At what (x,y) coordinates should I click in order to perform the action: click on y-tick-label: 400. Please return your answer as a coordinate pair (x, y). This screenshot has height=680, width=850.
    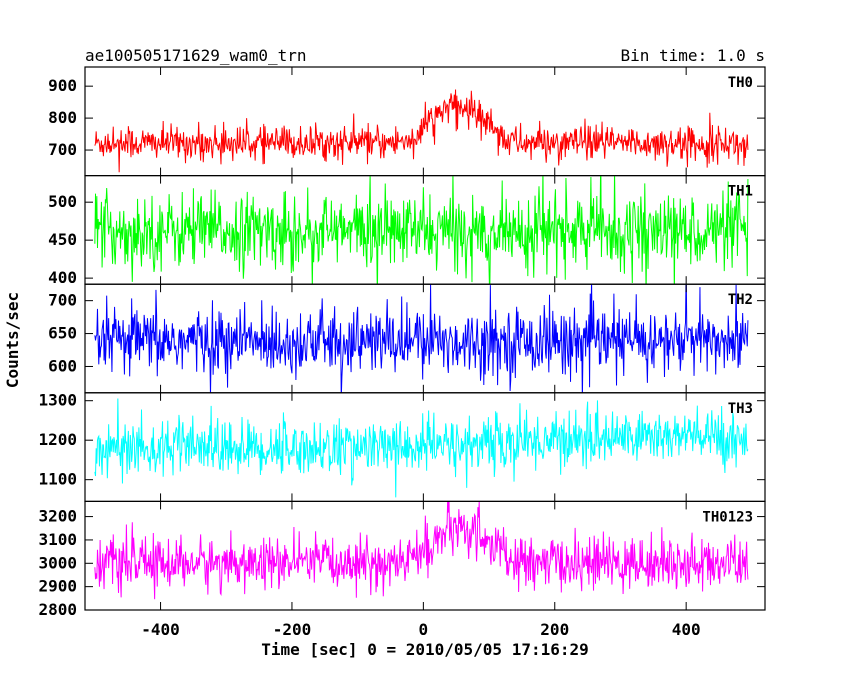
    Looking at the image, I should click on (62, 277).